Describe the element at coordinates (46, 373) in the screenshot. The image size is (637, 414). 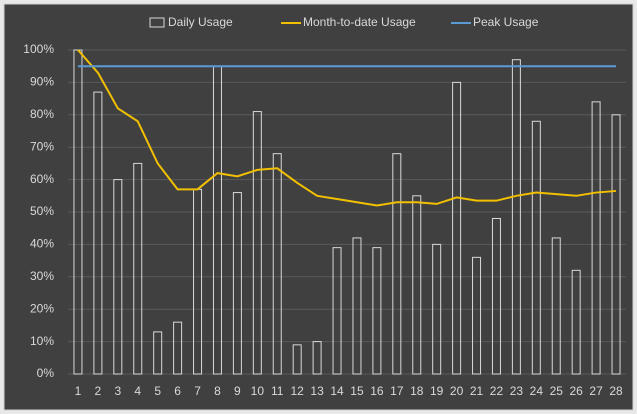
I see `y-tick-label: 0%` at that location.